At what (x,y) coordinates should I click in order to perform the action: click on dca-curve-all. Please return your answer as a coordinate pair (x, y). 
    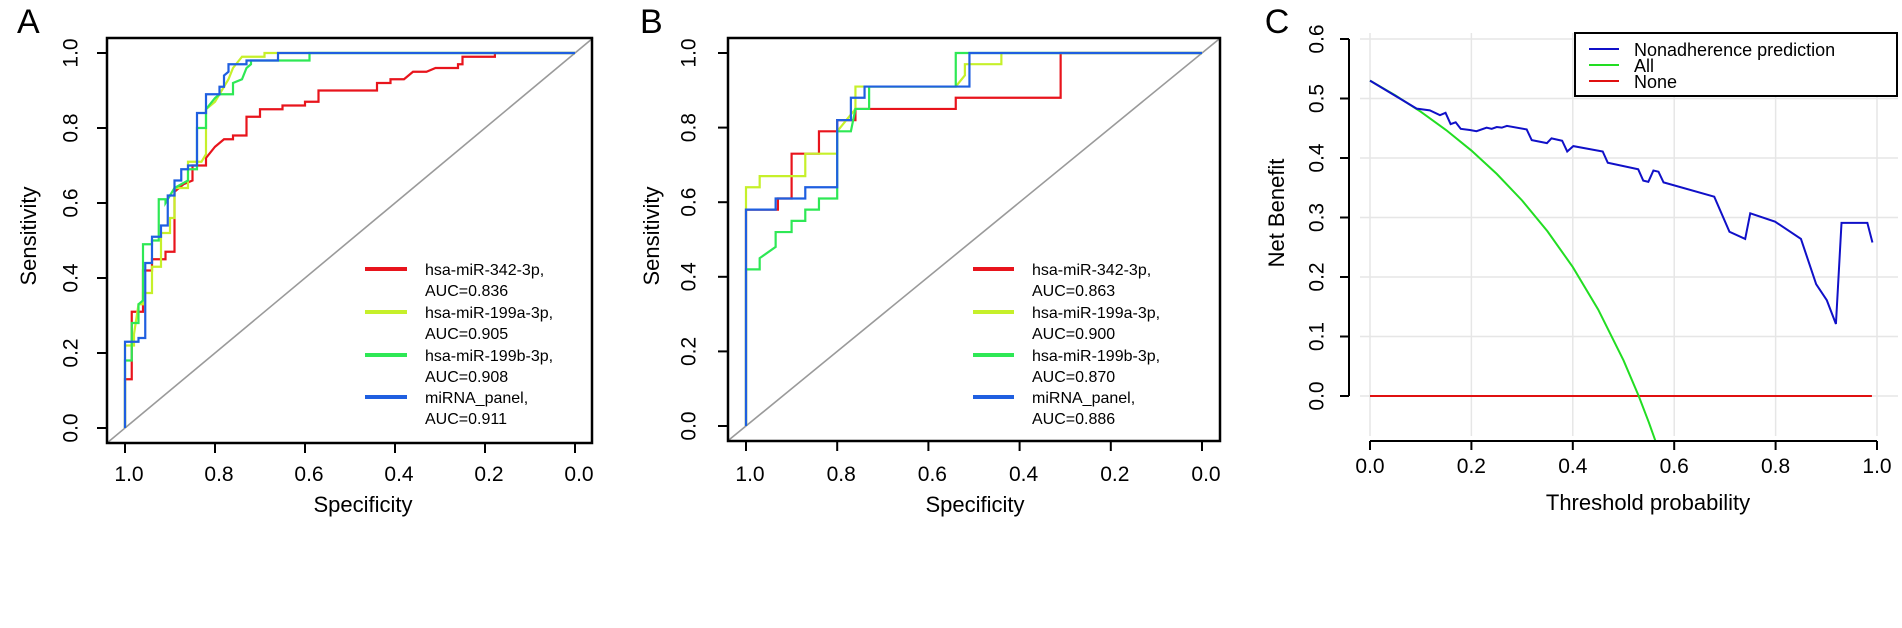
    Looking at the image, I should click on (1513, 260).